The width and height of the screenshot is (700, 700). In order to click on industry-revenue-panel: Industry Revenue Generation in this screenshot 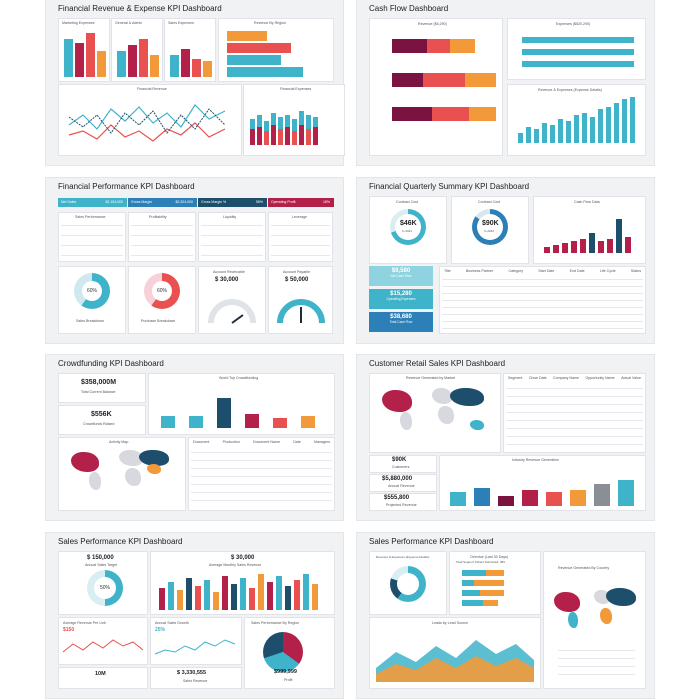, I will do `click(542, 483)`.